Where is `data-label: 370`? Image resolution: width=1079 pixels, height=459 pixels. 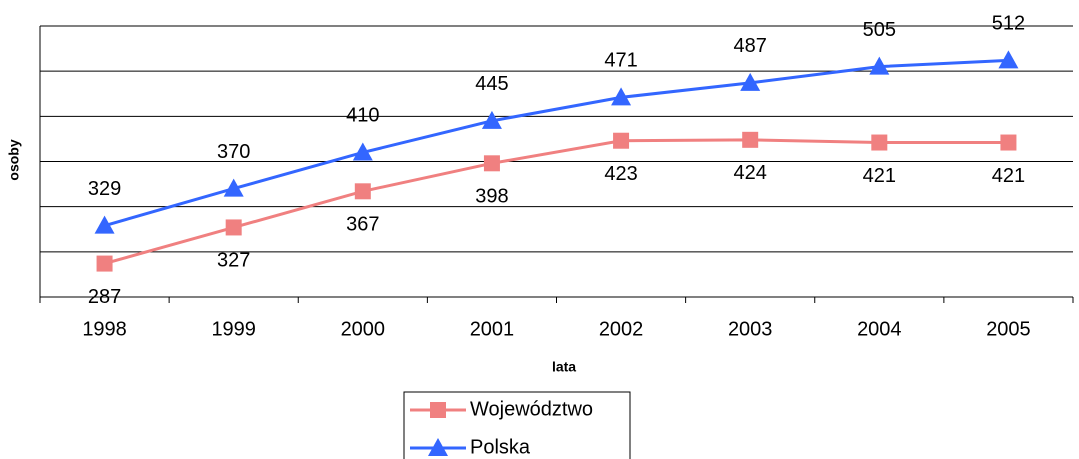 data-label: 370 is located at coordinates (233, 152).